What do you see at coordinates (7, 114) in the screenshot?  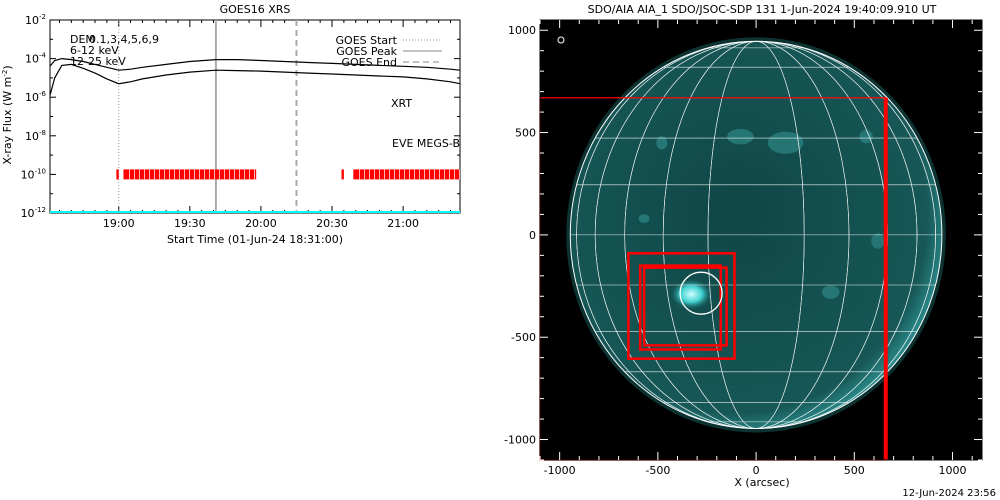 I see `goes-y-axis-label: X-ray Flux (W m-2)` at bounding box center [7, 114].